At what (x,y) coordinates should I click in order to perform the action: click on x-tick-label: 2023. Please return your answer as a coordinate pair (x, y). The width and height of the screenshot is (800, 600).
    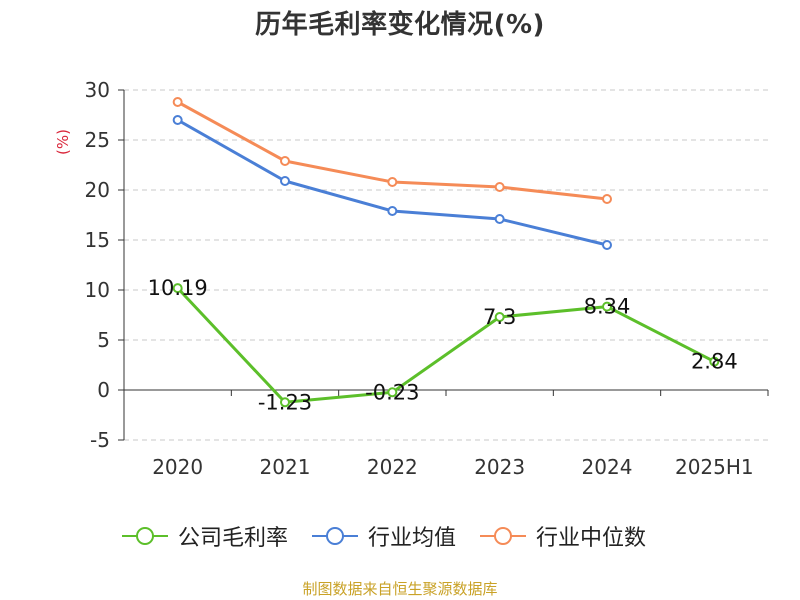
    Looking at the image, I should click on (499, 467).